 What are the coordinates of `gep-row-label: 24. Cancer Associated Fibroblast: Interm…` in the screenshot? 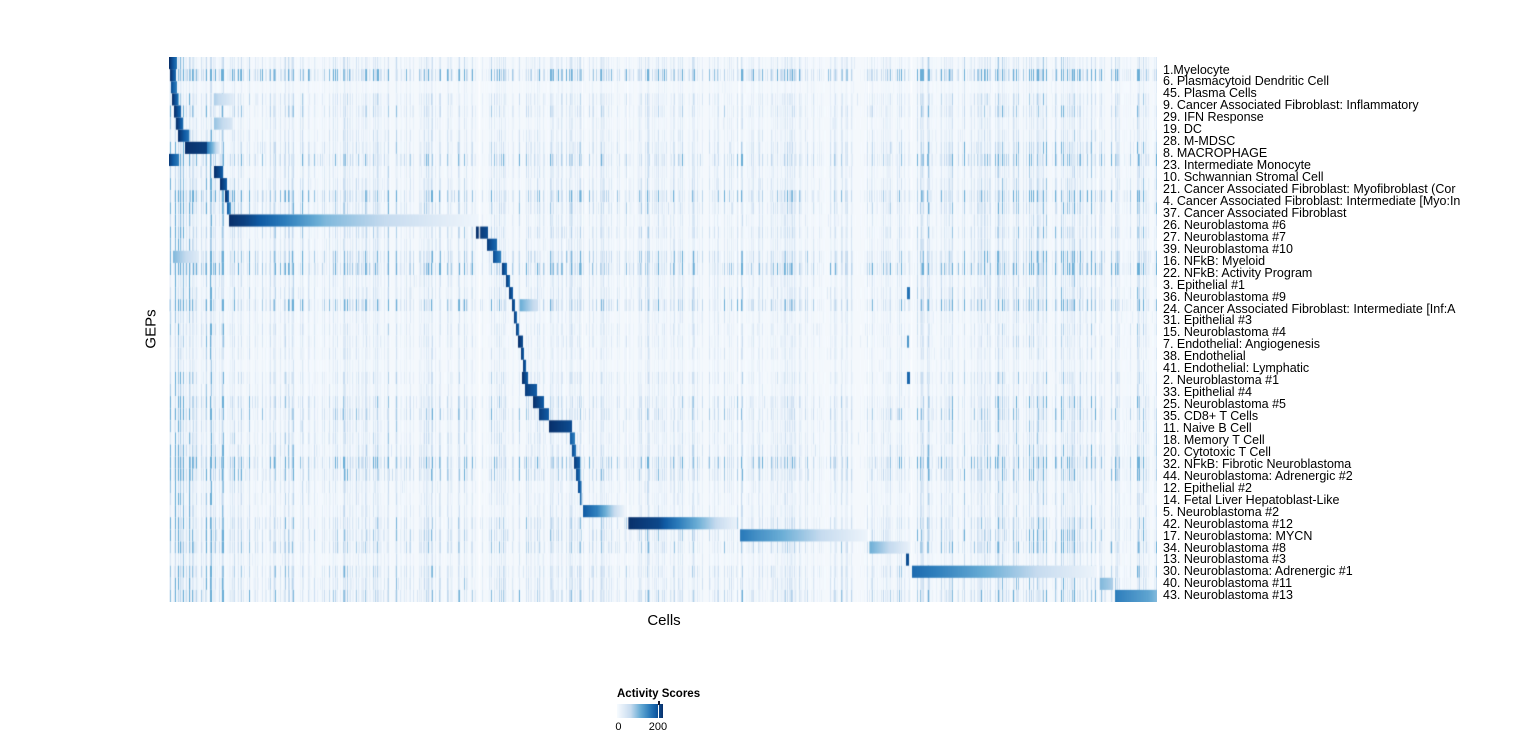 It's located at (1309, 308).